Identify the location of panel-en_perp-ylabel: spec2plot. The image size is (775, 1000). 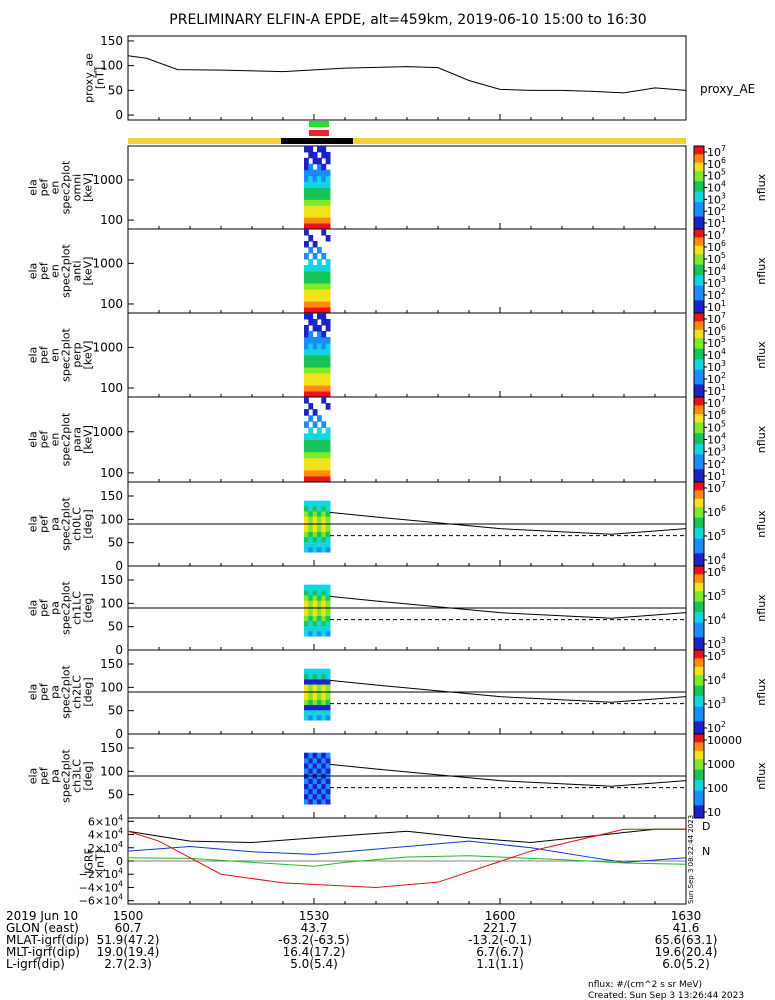
(66, 355).